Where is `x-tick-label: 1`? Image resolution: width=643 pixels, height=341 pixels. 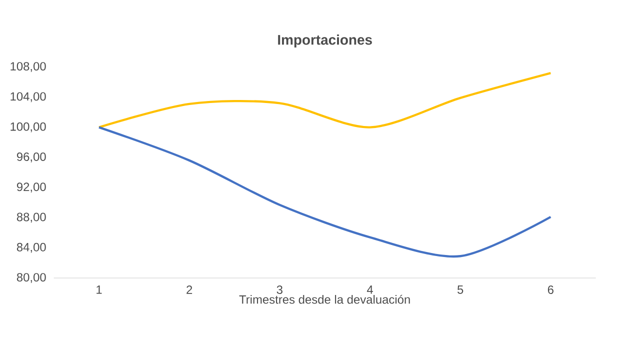 x-tick-label: 1 is located at coordinates (99, 290).